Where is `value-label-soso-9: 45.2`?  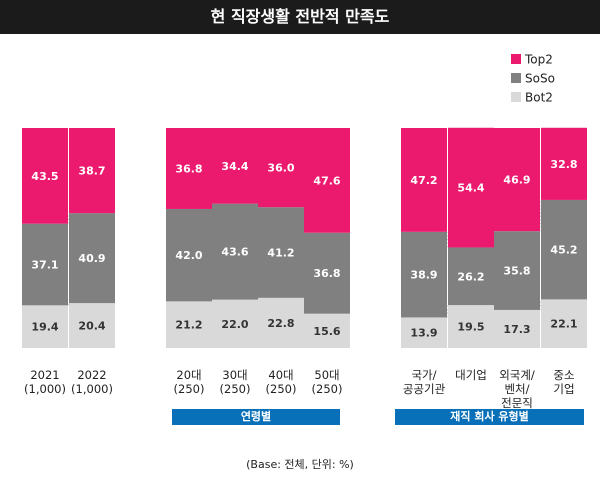 value-label-soso-9: 45.2 is located at coordinates (563, 250).